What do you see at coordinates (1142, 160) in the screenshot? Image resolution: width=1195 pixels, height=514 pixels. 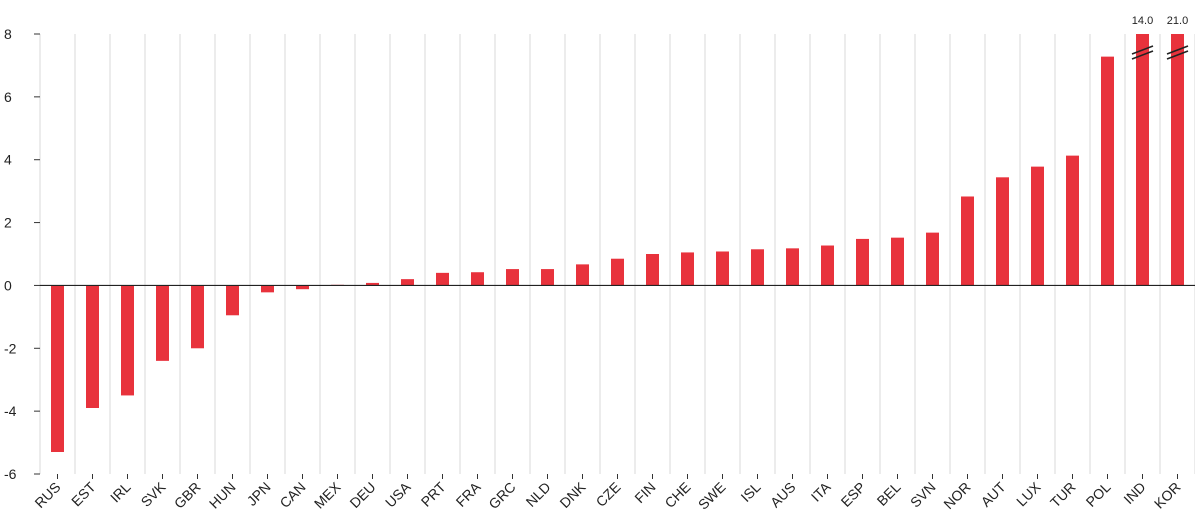 I see `bar-ind` at bounding box center [1142, 160].